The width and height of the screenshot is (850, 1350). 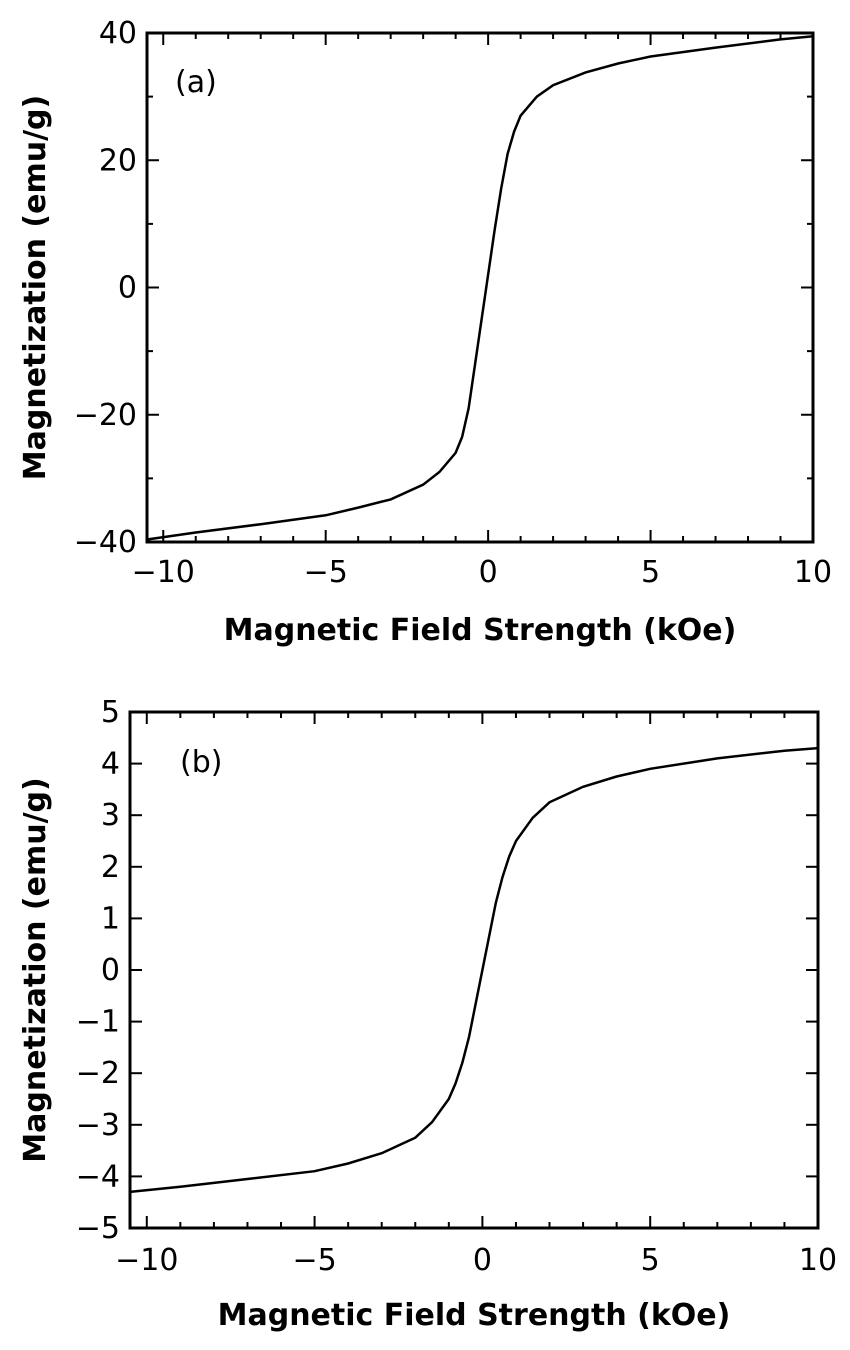 What do you see at coordinates (98, 1228) in the screenshot?
I see `y-tick-label: −5` at bounding box center [98, 1228].